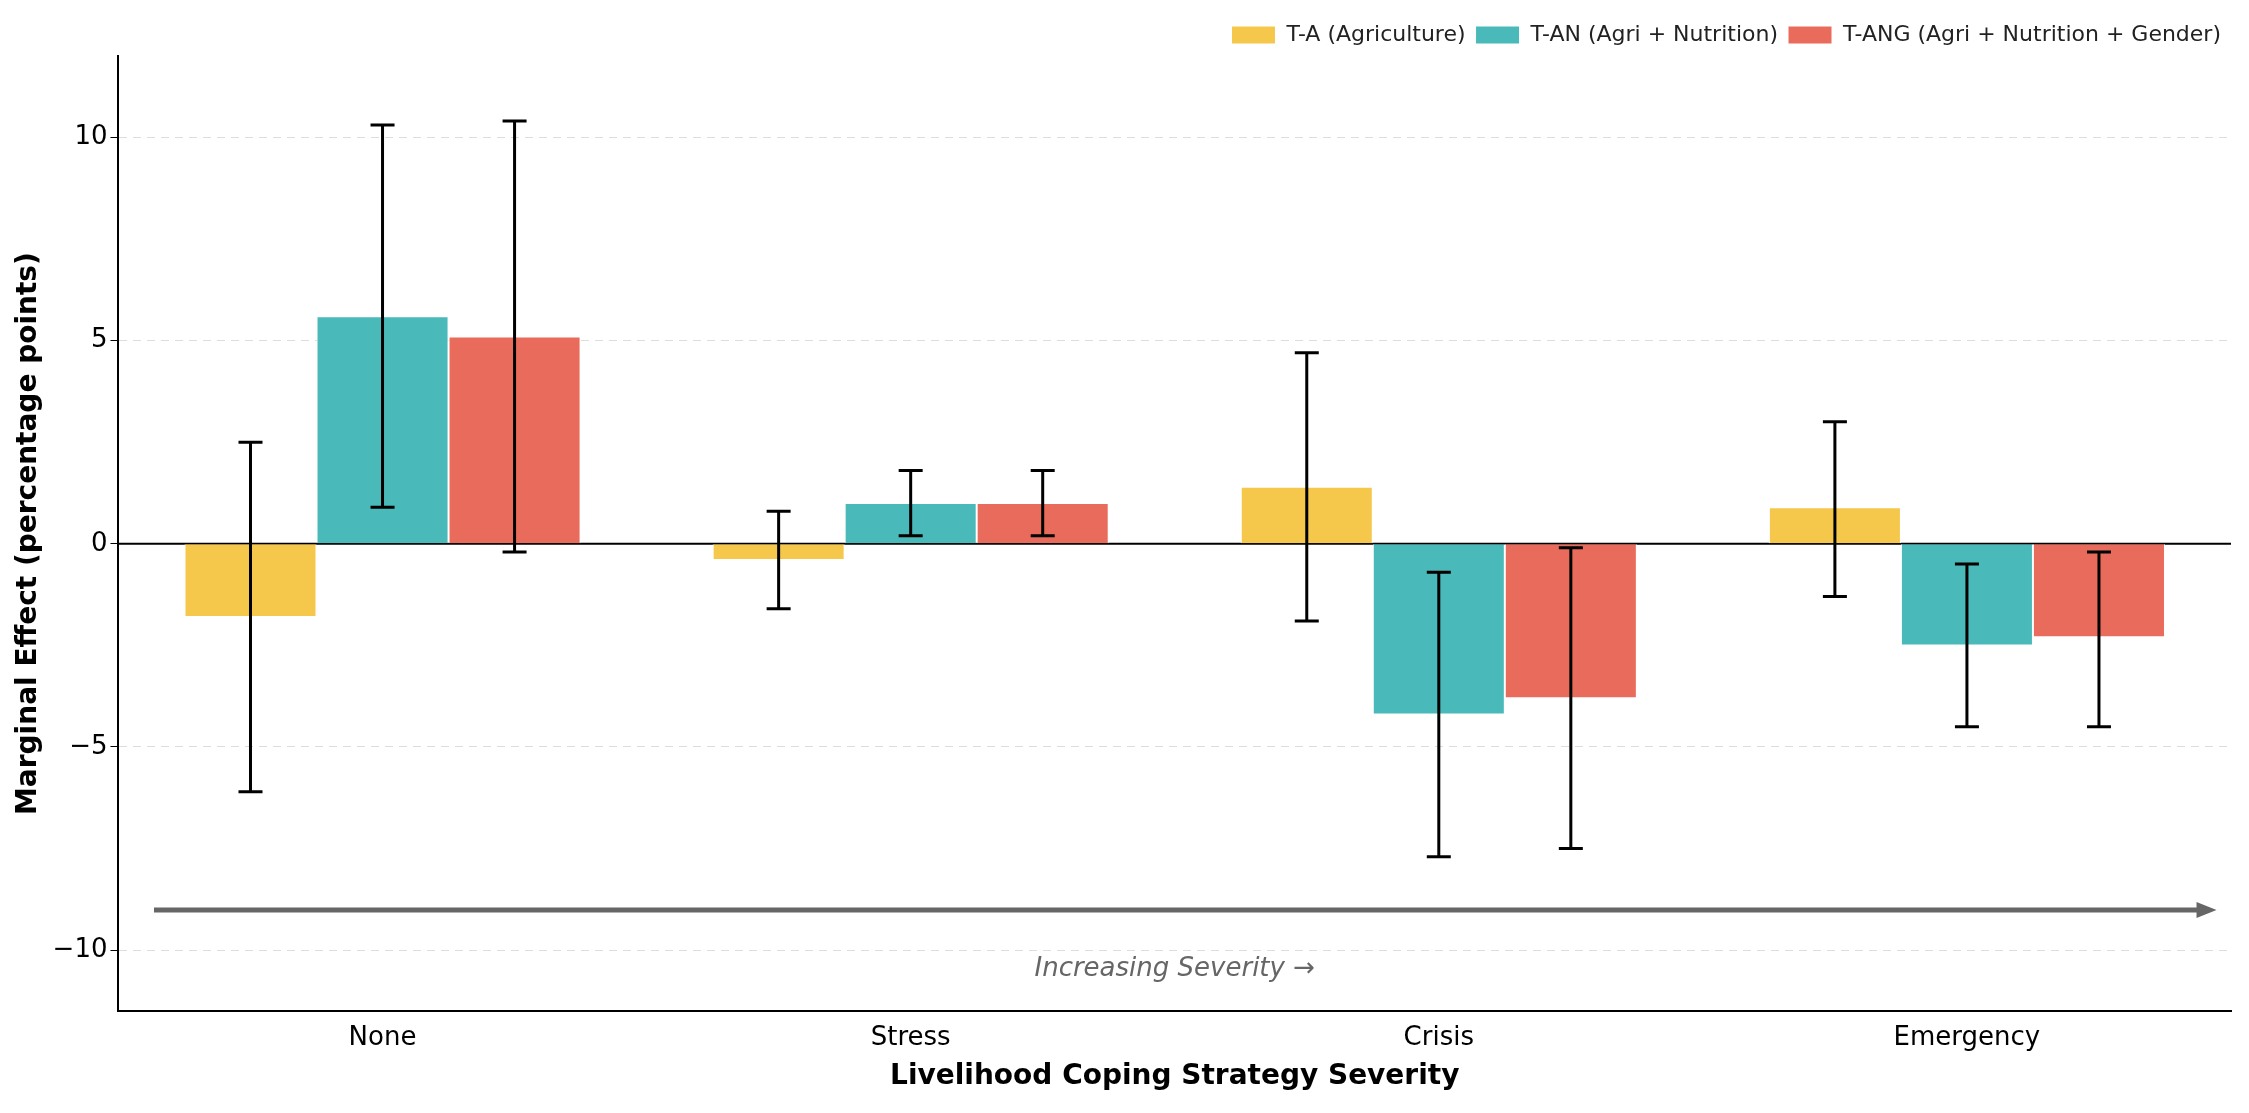 The image size is (2249, 1113). Describe the element at coordinates (99, 338) in the screenshot. I see `y-tick-label: 5` at that location.